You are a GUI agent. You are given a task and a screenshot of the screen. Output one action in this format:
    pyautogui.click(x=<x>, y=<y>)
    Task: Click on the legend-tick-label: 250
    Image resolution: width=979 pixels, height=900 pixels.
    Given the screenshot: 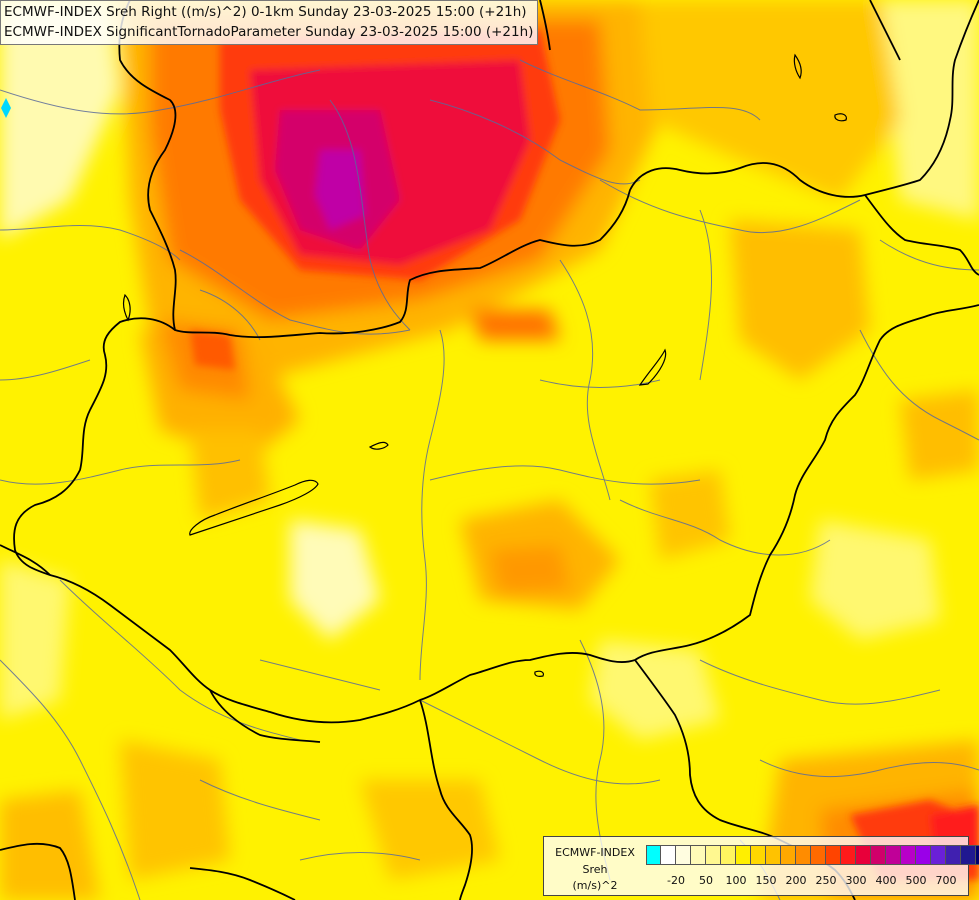 What is the action you would take?
    pyautogui.click(x=826, y=880)
    